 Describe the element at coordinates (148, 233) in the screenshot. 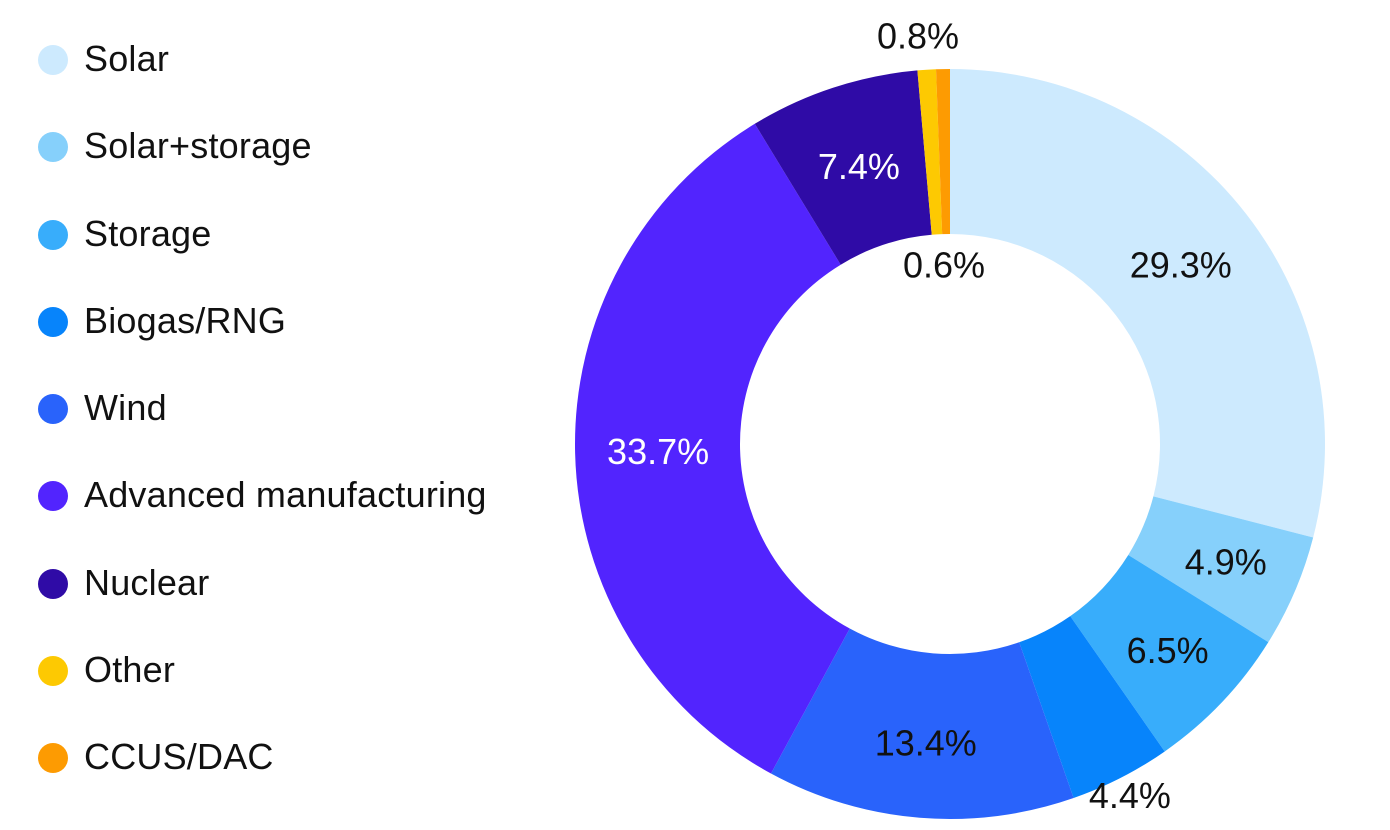

I see `legend-label: Storage` at that location.